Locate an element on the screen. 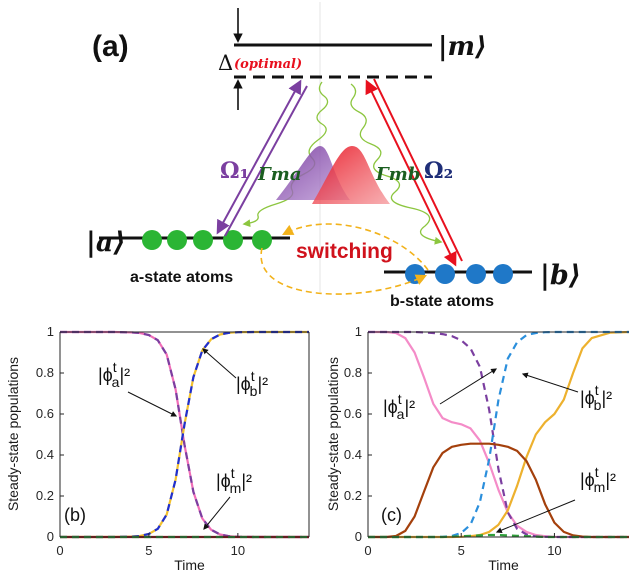 The height and width of the screenshot is (578, 629). a-state-atoms is located at coordinates (207, 240).